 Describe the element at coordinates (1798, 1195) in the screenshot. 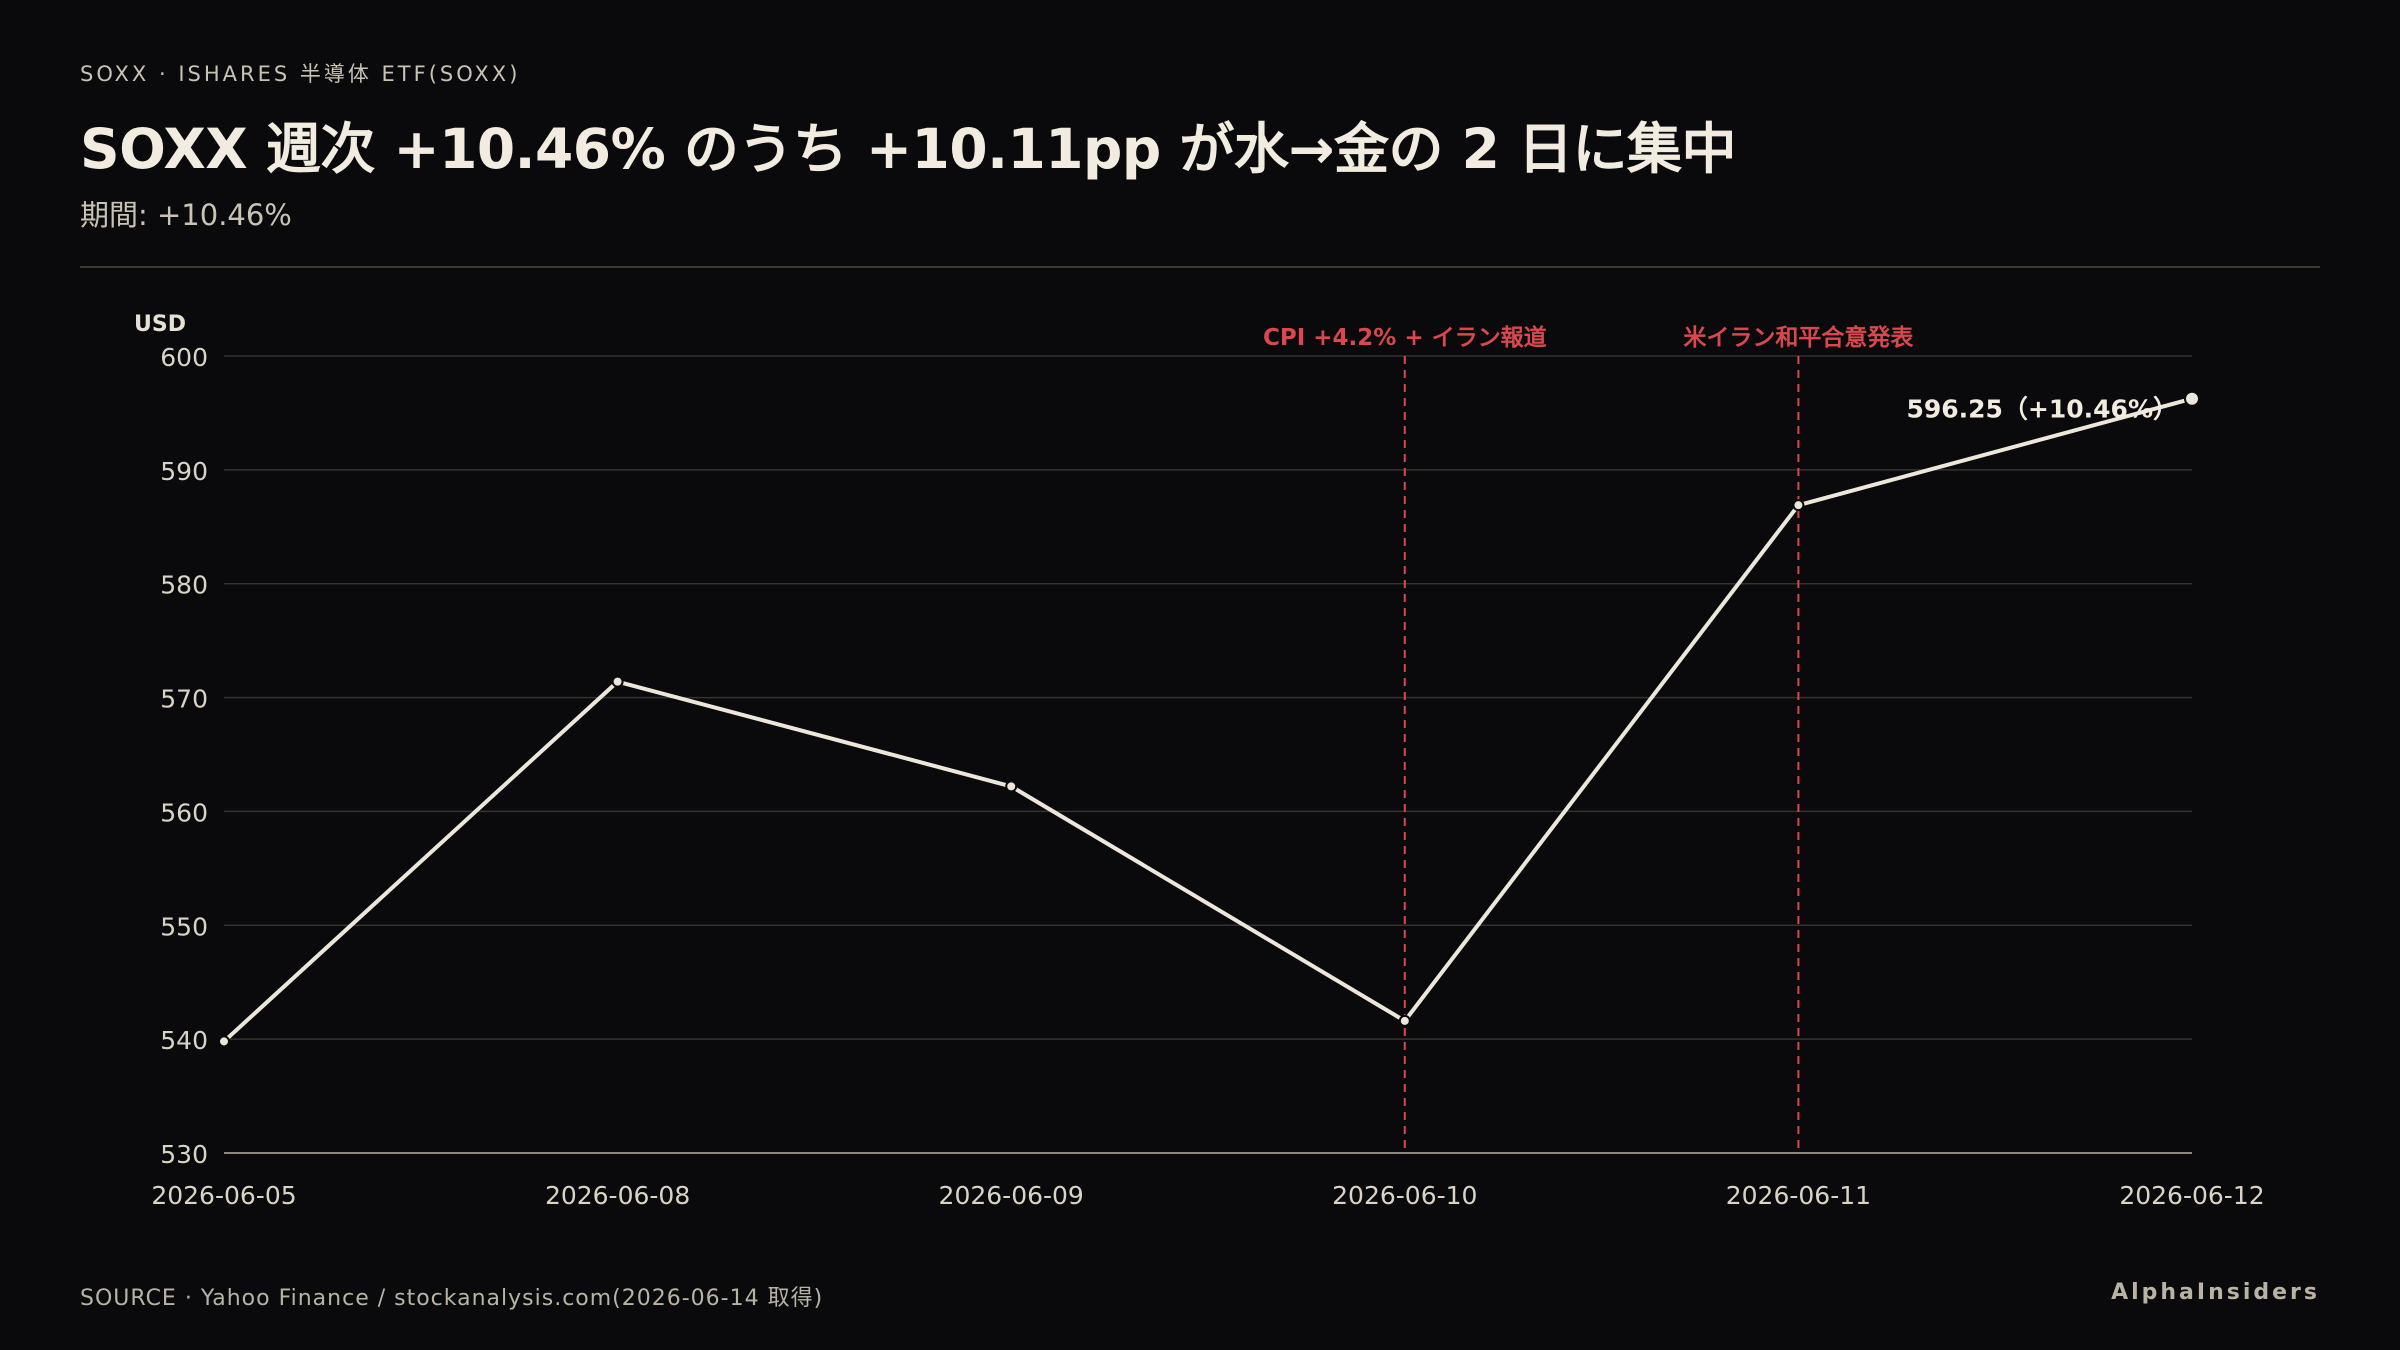

I see `x-tick-label: 2026-06-11` at that location.